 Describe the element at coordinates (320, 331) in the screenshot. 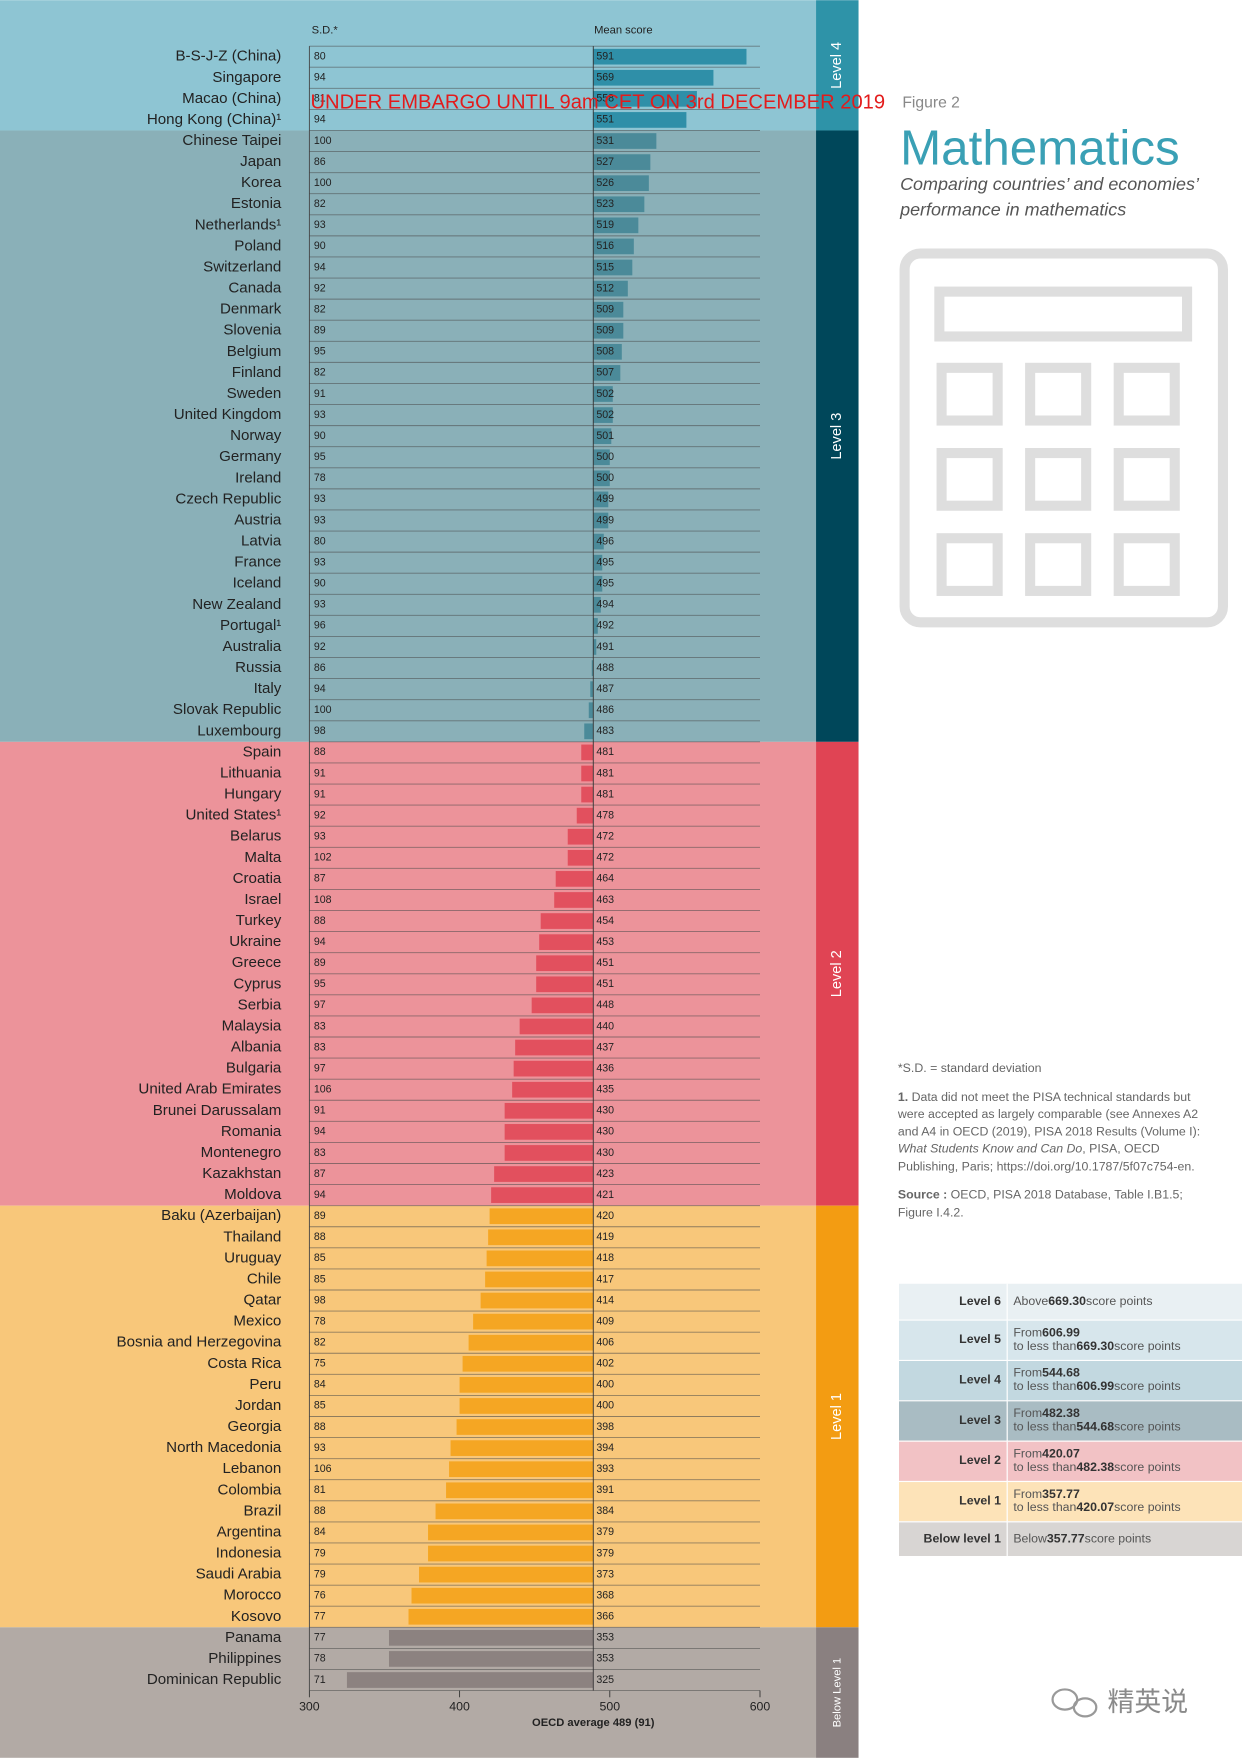

I see `sd-label: 89` at that location.